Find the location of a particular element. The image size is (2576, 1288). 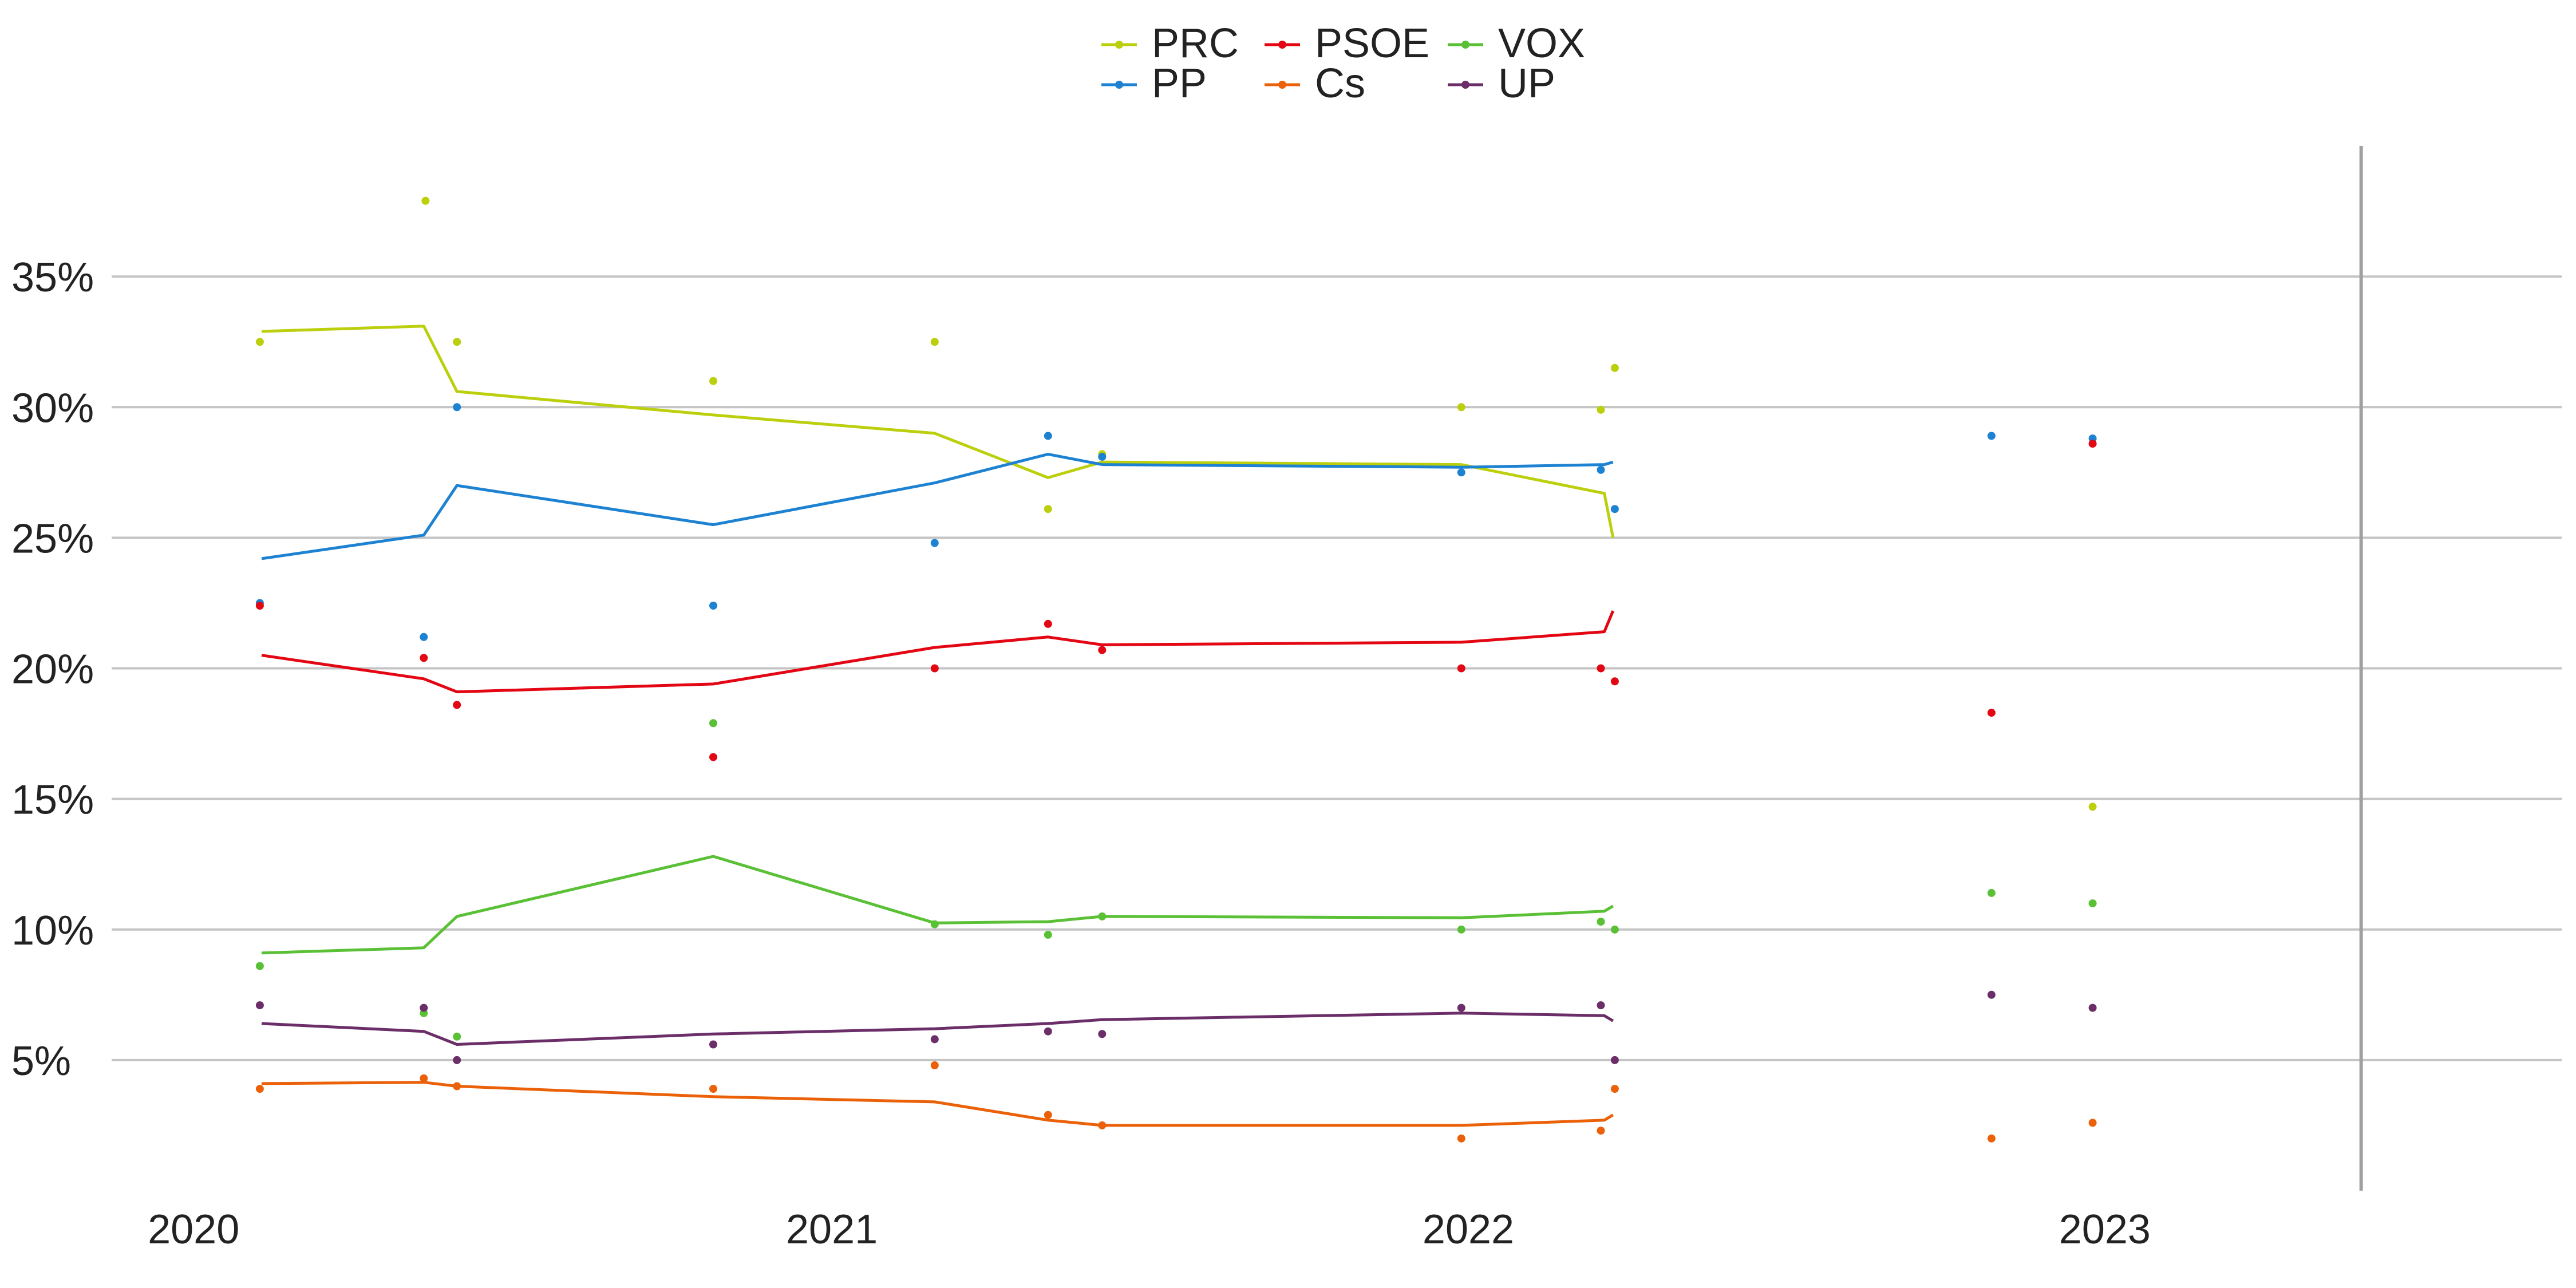

legend-label: PRC is located at coordinates (1195, 43).